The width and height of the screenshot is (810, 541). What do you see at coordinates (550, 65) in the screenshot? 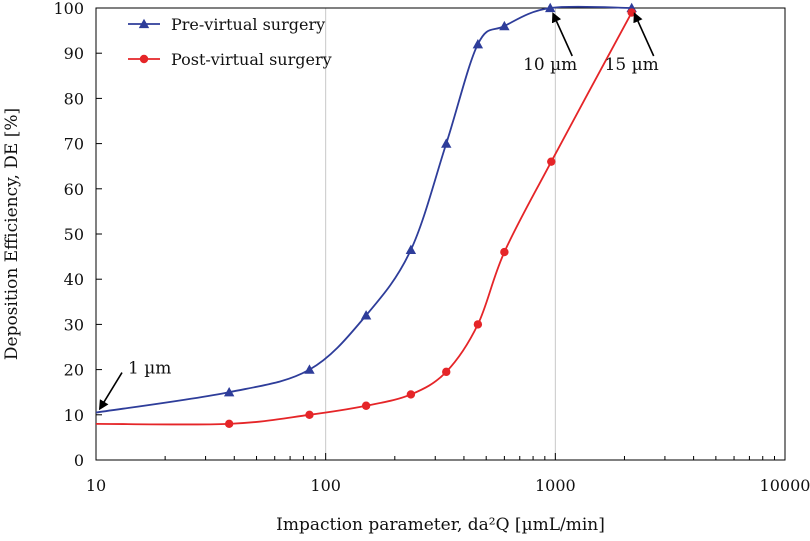
I see `annotation-label: 10 µm` at bounding box center [550, 65].